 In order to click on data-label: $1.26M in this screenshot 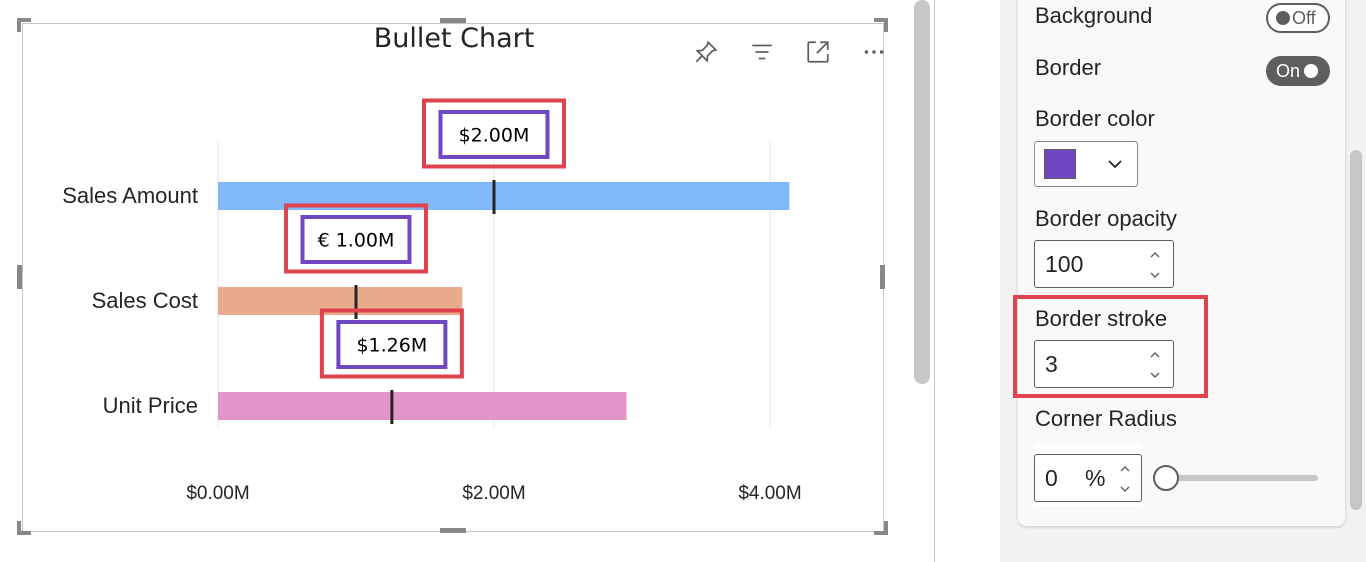, I will do `click(391, 346)`.